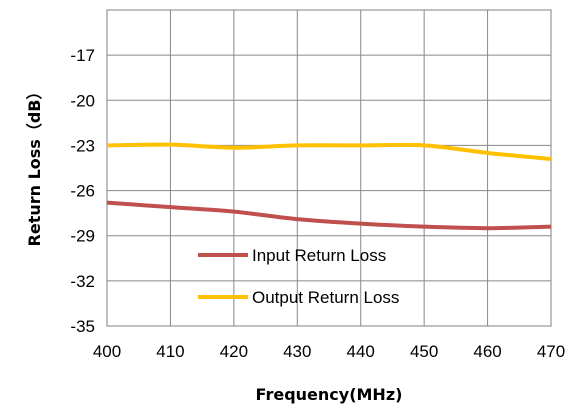 This screenshot has height=409, width=582. I want to click on x-tick-label: 460, so click(487, 351).